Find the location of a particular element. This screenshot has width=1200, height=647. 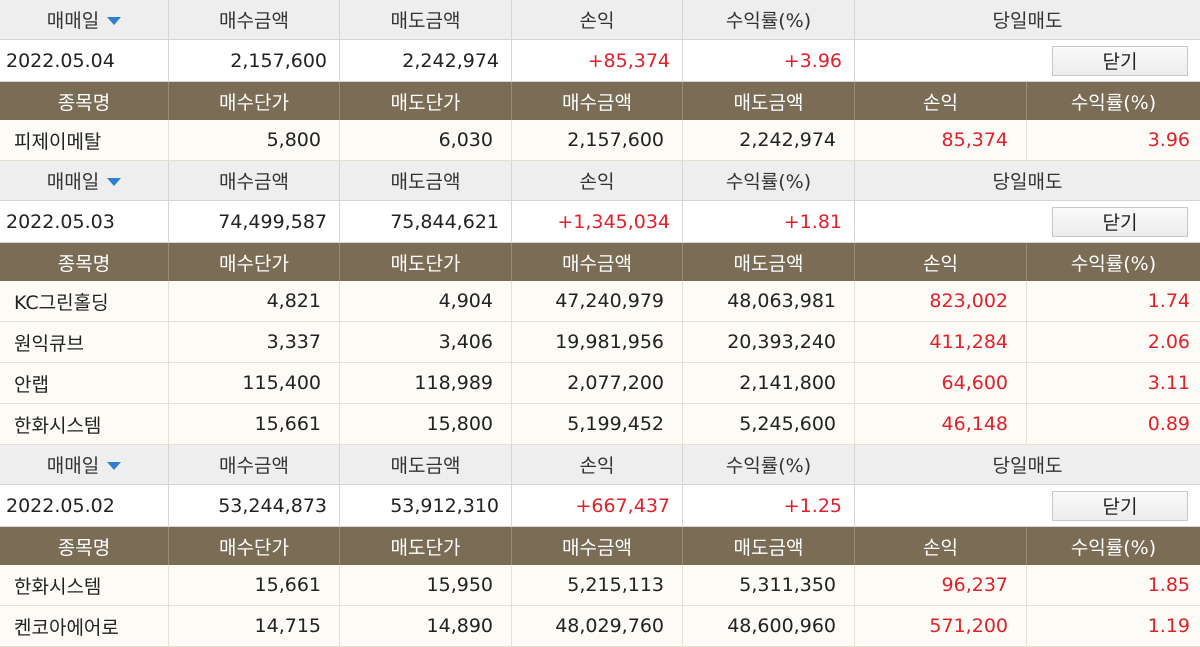

sell-price: 118,989 is located at coordinates (426, 383).